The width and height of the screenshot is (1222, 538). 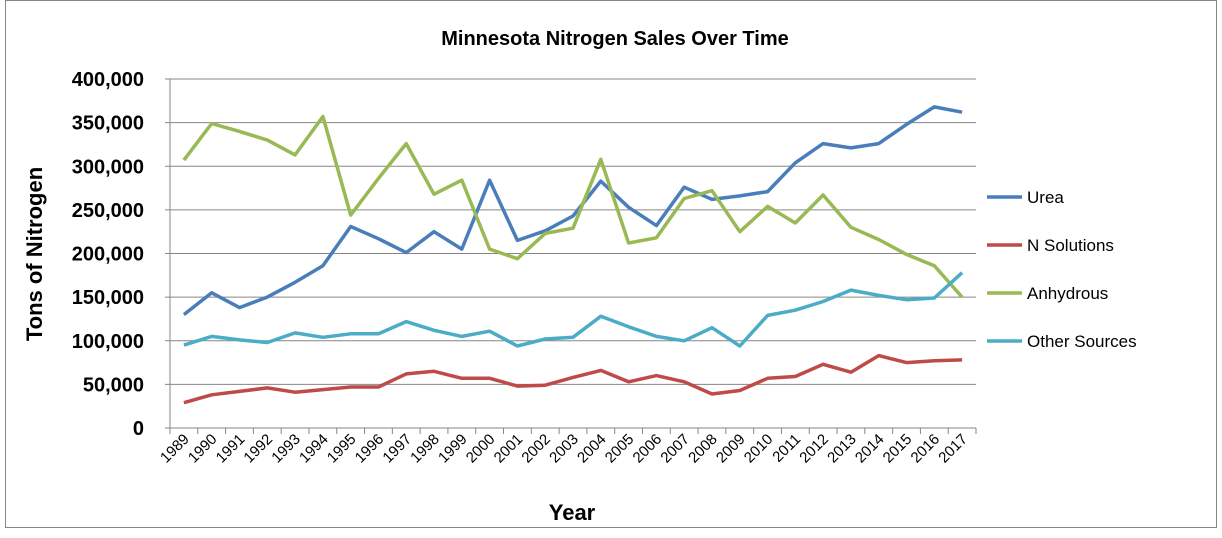 What do you see at coordinates (615, 39) in the screenshot?
I see `chart-title: Minnesota Nitrogen Sales Over Time` at bounding box center [615, 39].